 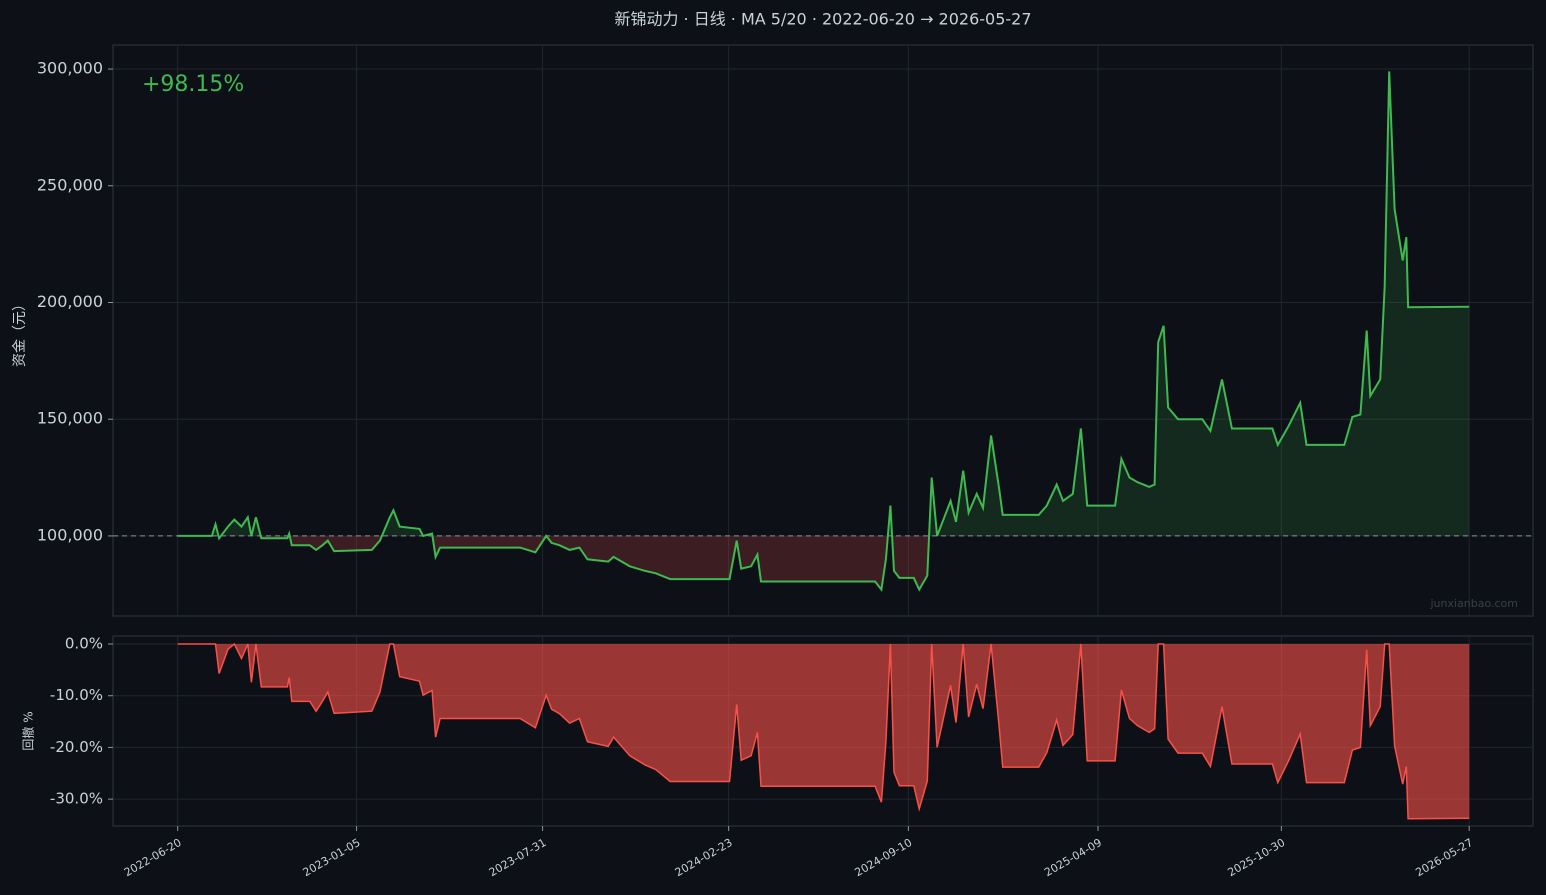 I want to click on y-axis-label: 资金（元）, so click(x=20, y=332).